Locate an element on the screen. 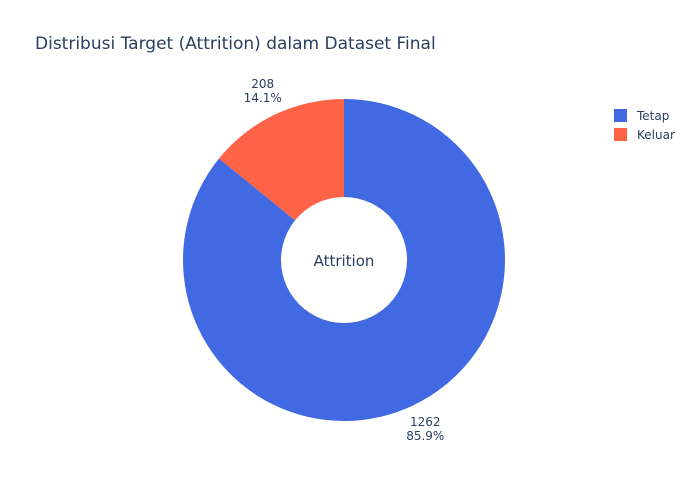 The image size is (700, 500). legend: Tetap Keluar is located at coordinates (644, 125).